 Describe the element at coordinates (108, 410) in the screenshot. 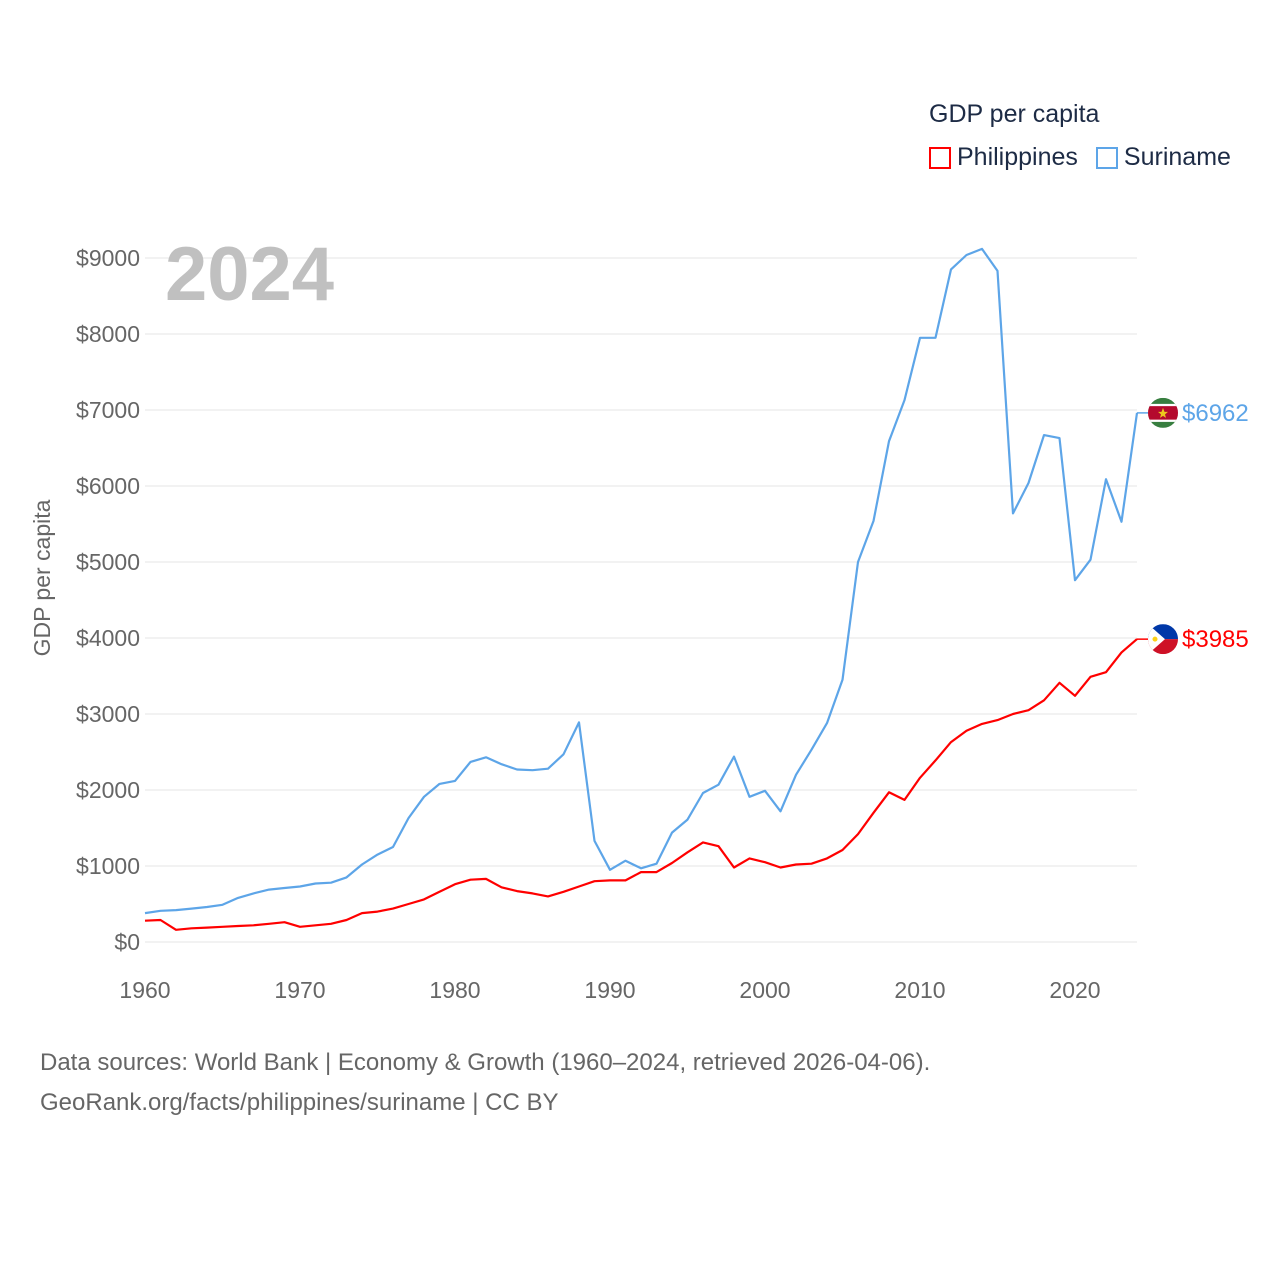

I see `y-tick-label: $7000` at that location.